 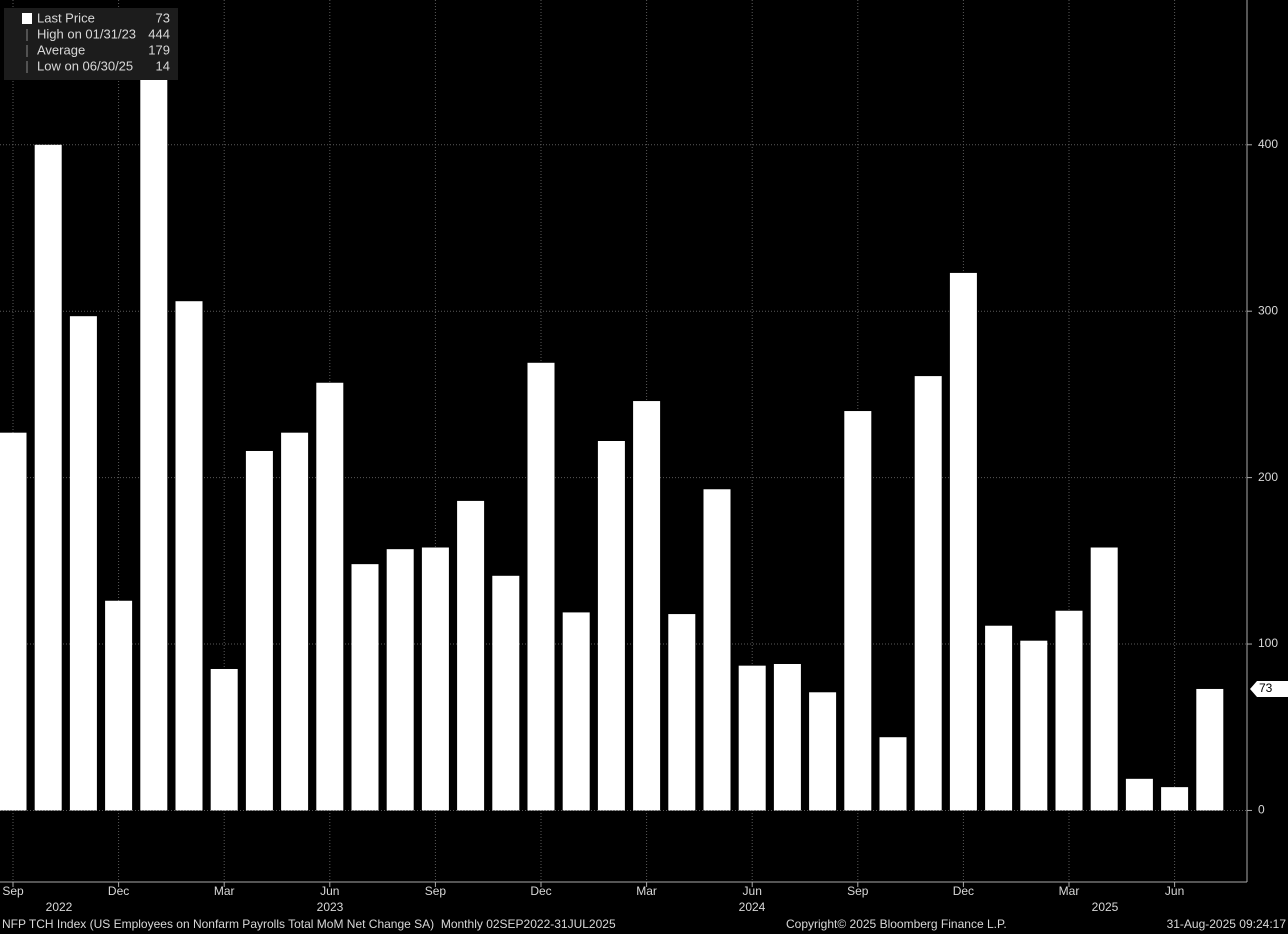 What do you see at coordinates (159, 49) in the screenshot?
I see `legend-value: 179` at bounding box center [159, 49].